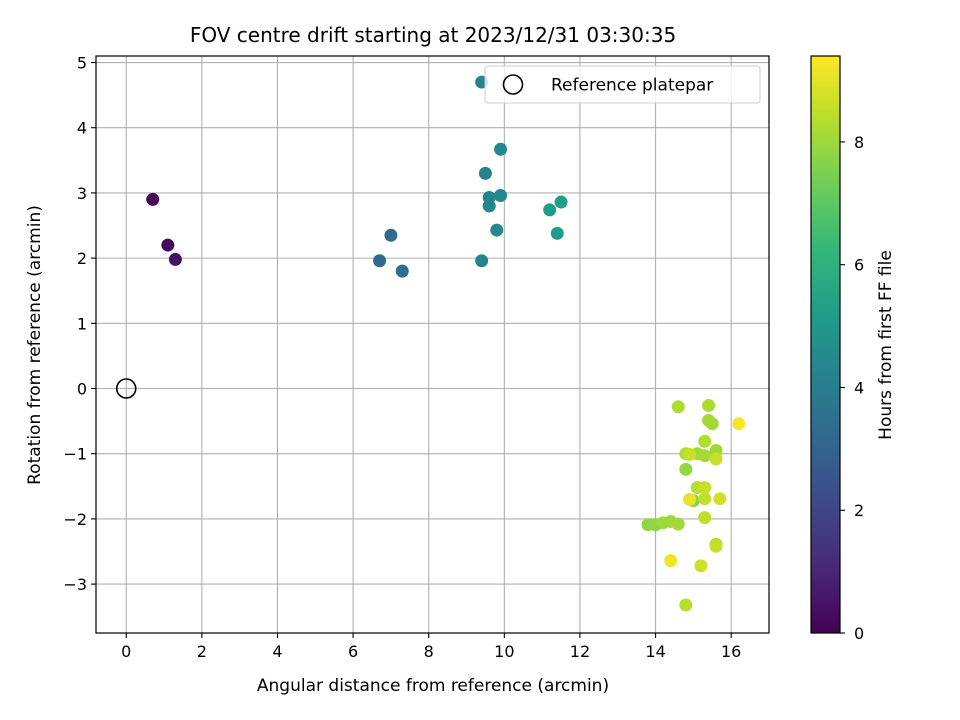 This screenshot has height=720, width=960. What do you see at coordinates (75, 584) in the screenshot?
I see `y-tick-label: −3` at bounding box center [75, 584].